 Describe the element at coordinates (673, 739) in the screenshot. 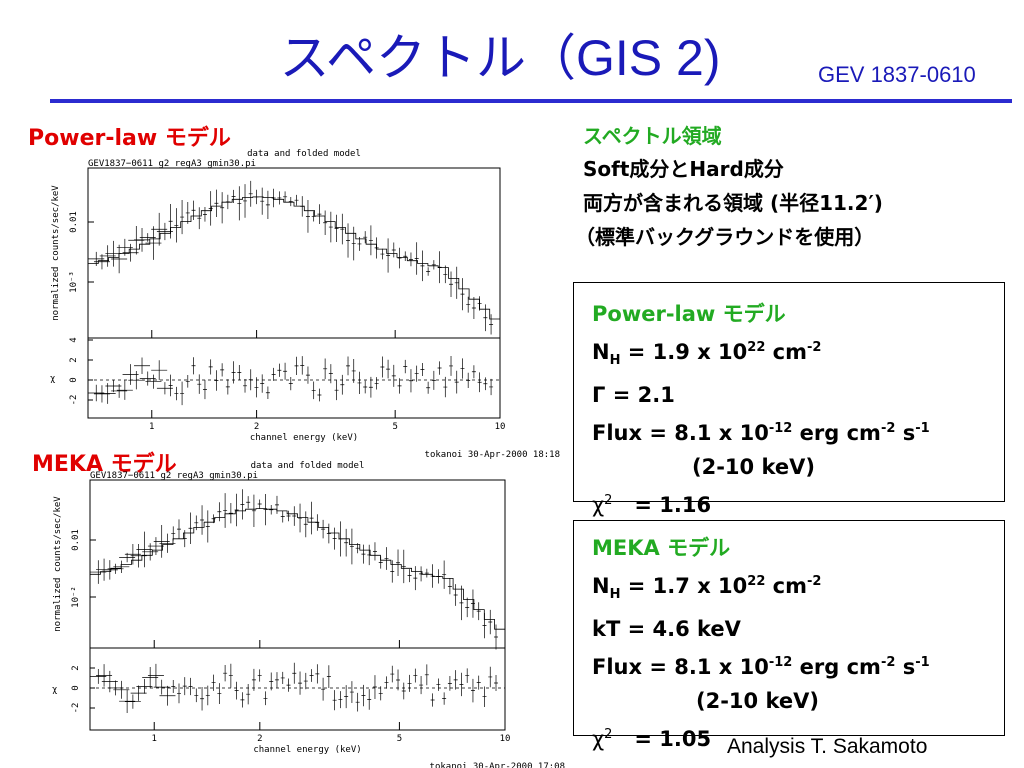

I see `t: = 1.05` at that location.